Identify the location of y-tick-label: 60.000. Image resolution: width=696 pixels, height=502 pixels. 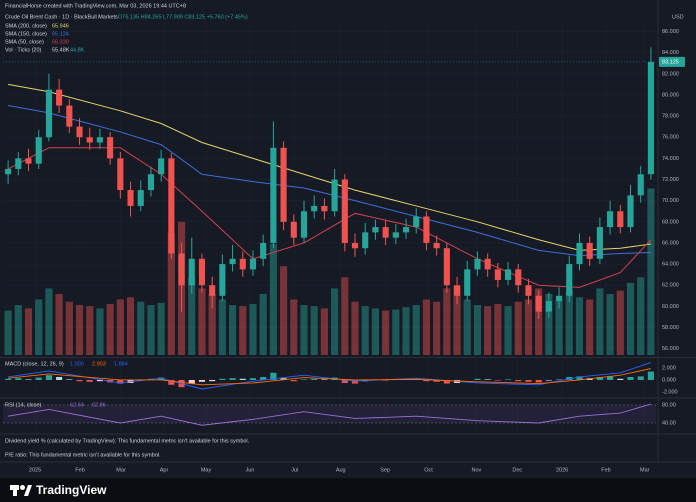
(670, 307).